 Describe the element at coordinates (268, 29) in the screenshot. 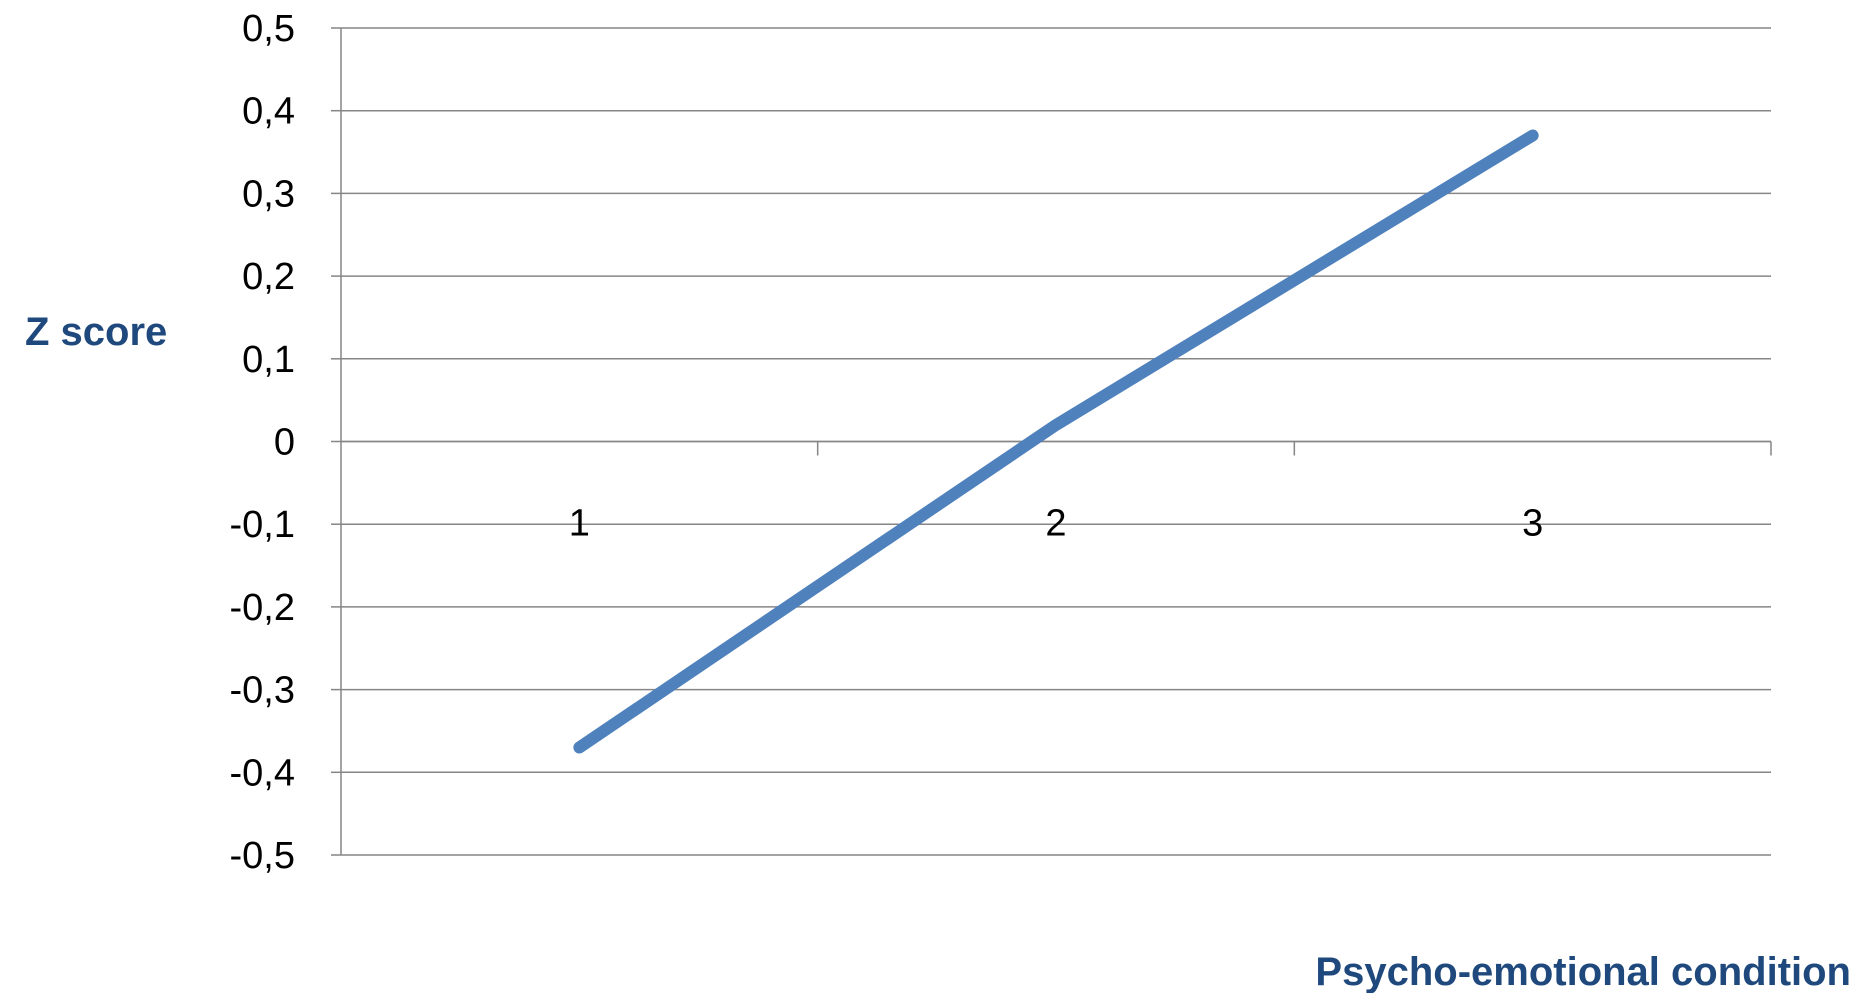

I see `y-tick-label: 0,5` at that location.